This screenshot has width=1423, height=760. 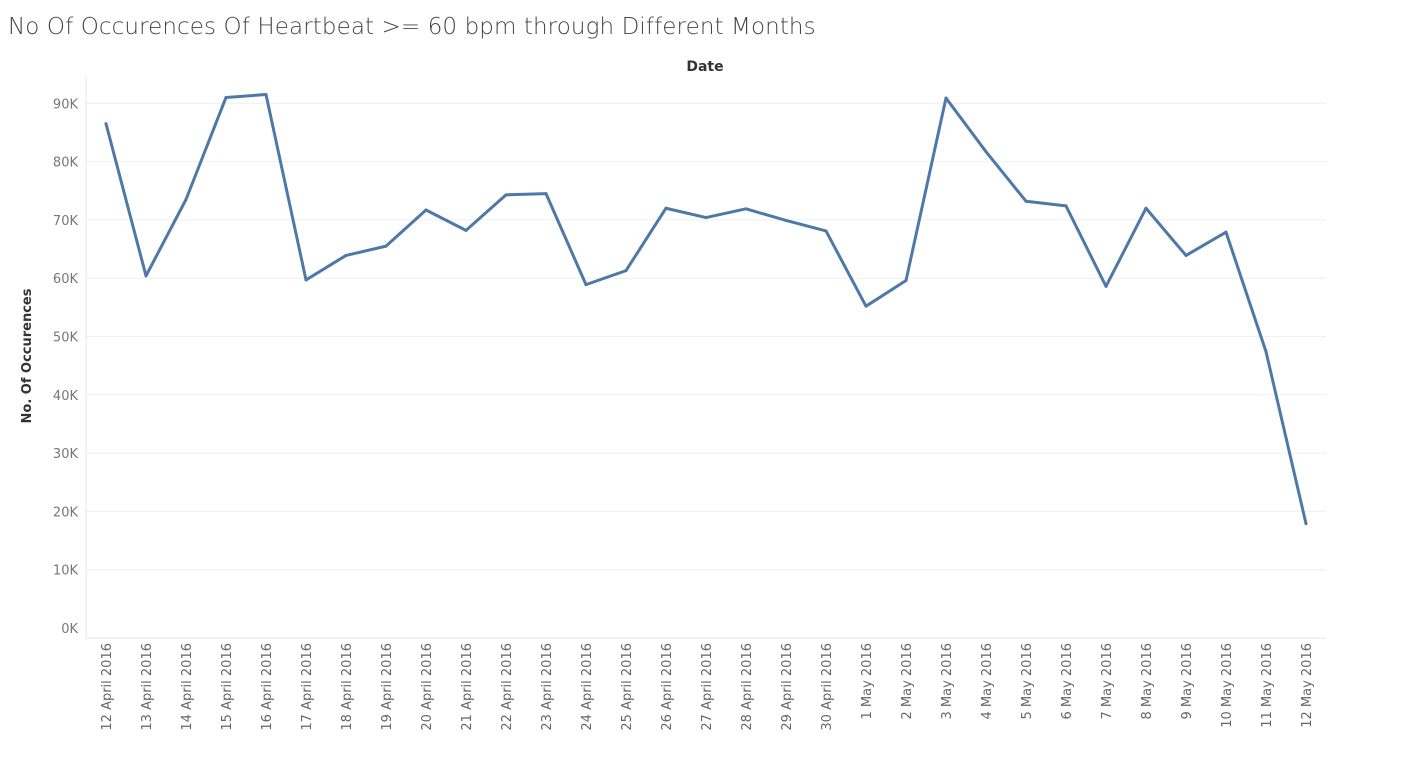 I want to click on x-tick-label: 17 April 2016, so click(x=307, y=687).